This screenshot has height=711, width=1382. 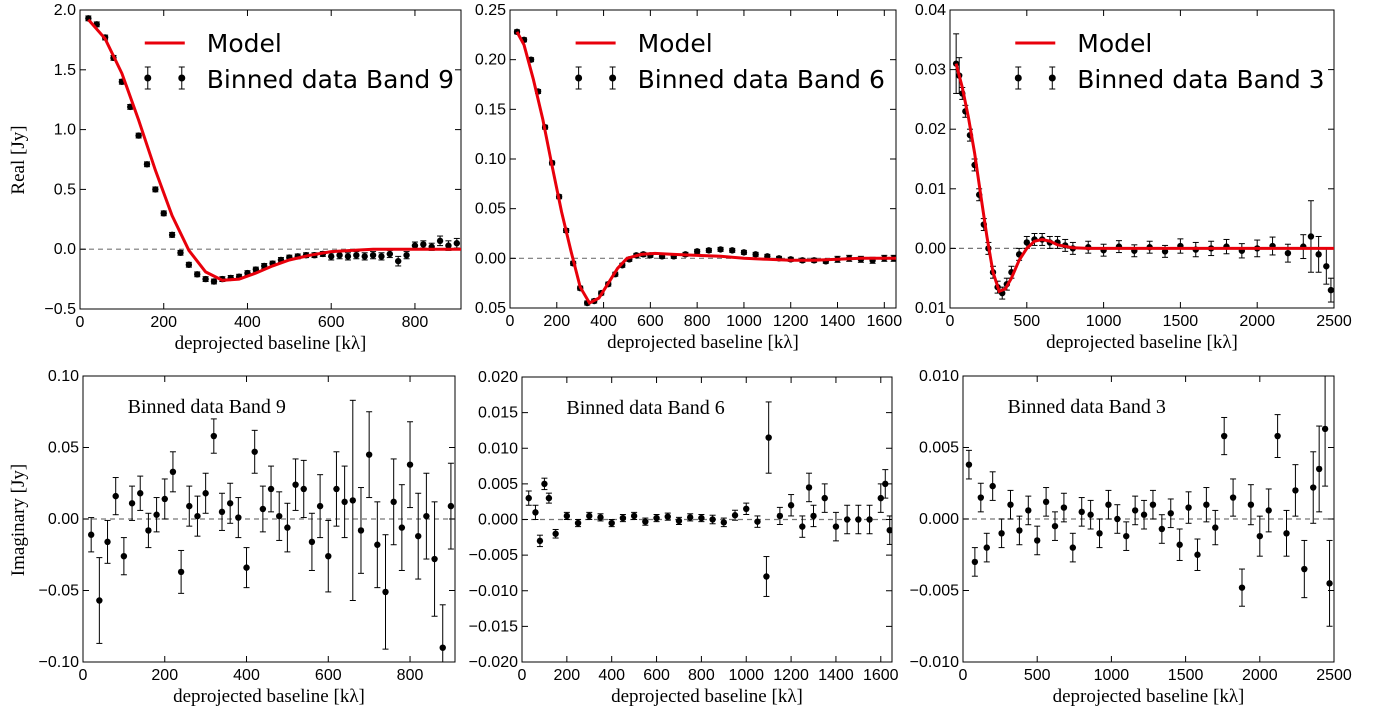 I want to click on y-tick-label: 0.000, so click(x=498, y=520).